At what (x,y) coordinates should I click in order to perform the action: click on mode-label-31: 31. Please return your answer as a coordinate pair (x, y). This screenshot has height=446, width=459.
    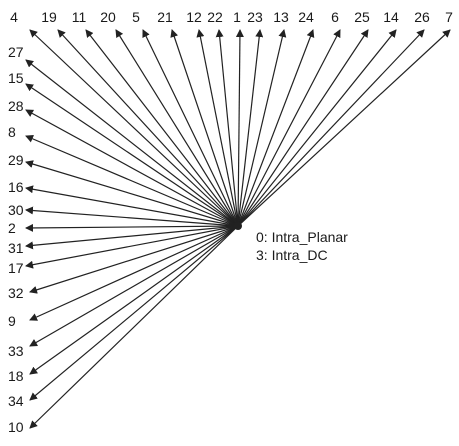
    Looking at the image, I should click on (16, 248).